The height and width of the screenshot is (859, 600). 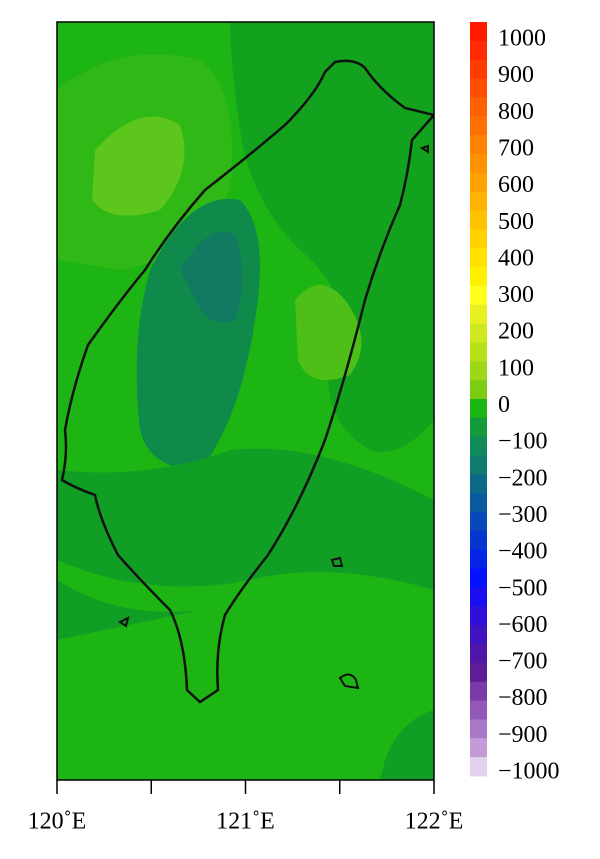 I want to click on colorbar-label: 700, so click(x=516, y=148).